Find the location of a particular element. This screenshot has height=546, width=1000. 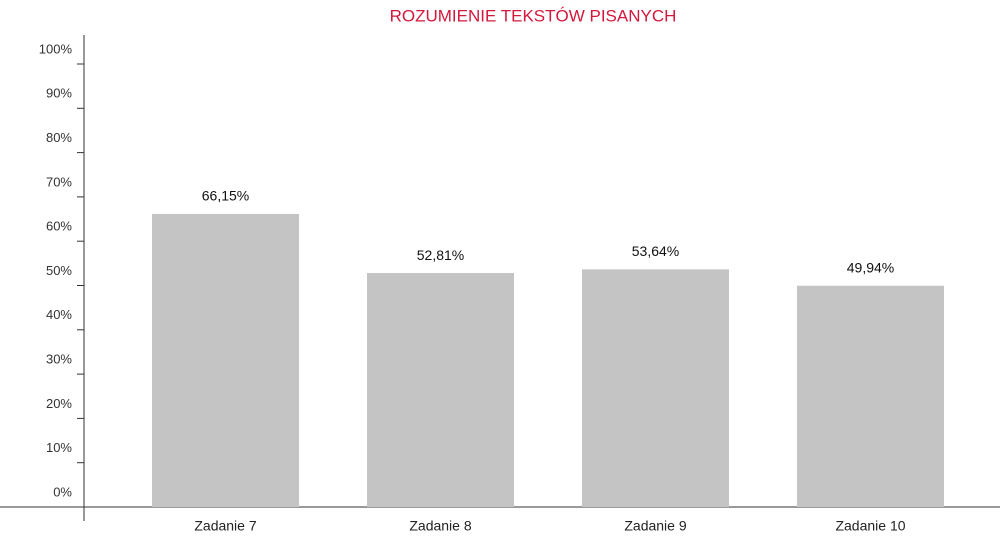

chart-title: ROZUMIENIE TEKSTÓW PISANYCH is located at coordinates (533, 15).